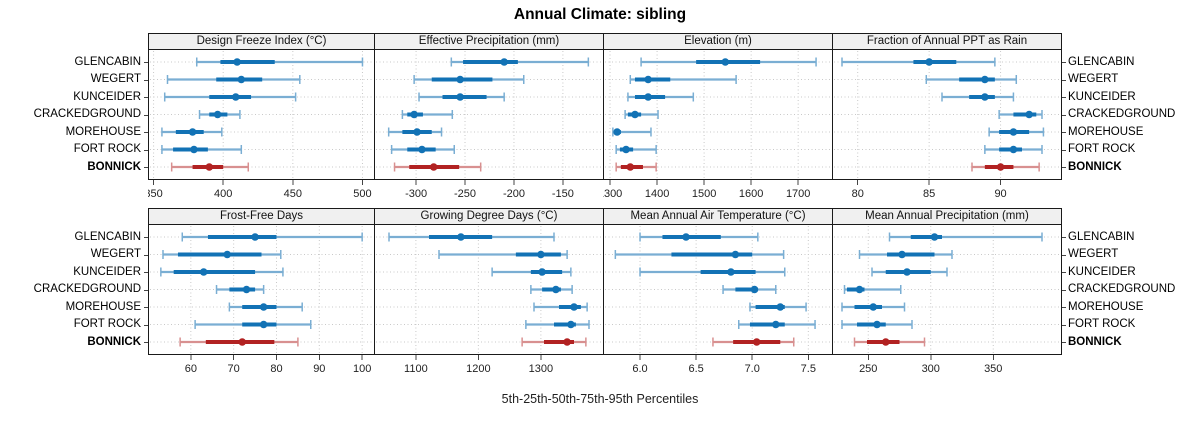 This screenshot has width=1200, height=425. Describe the element at coordinates (695, 369) in the screenshot. I see `x-axis-tick-label: 6.5` at that location.